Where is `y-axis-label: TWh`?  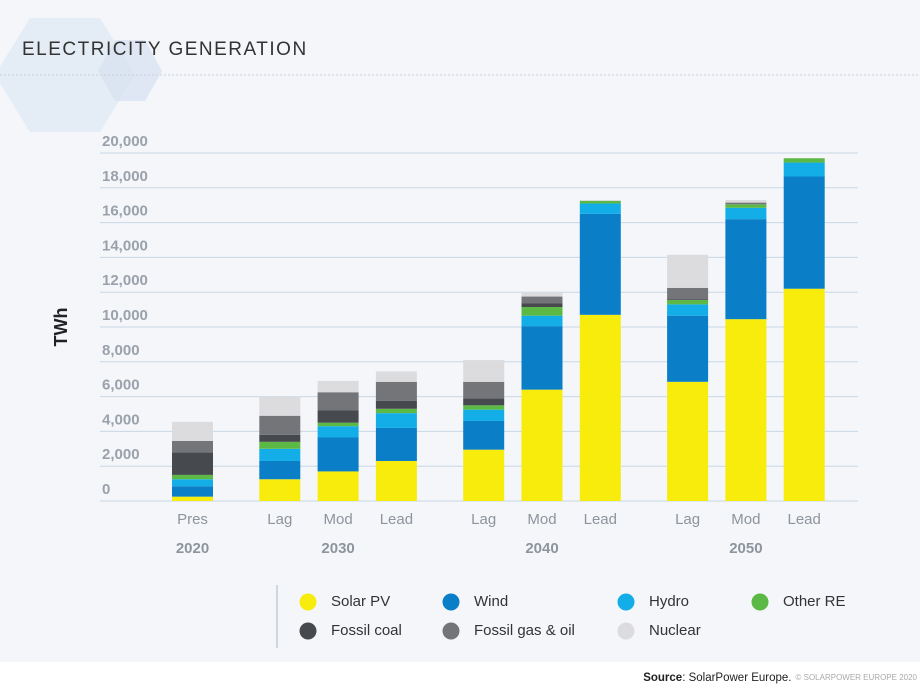
y-axis-label: TWh is located at coordinates (61, 327).